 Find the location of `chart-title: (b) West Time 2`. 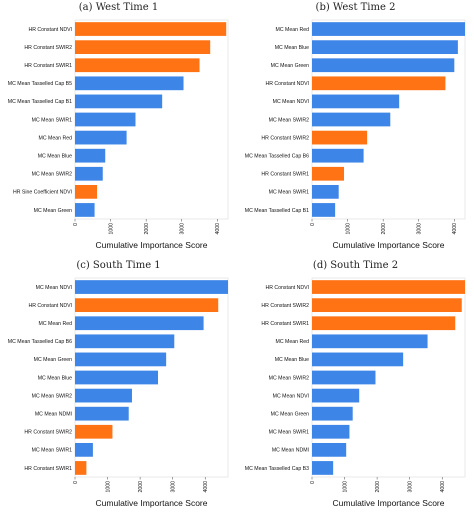

chart-title: (b) West Time 2 is located at coordinates (356, 7).